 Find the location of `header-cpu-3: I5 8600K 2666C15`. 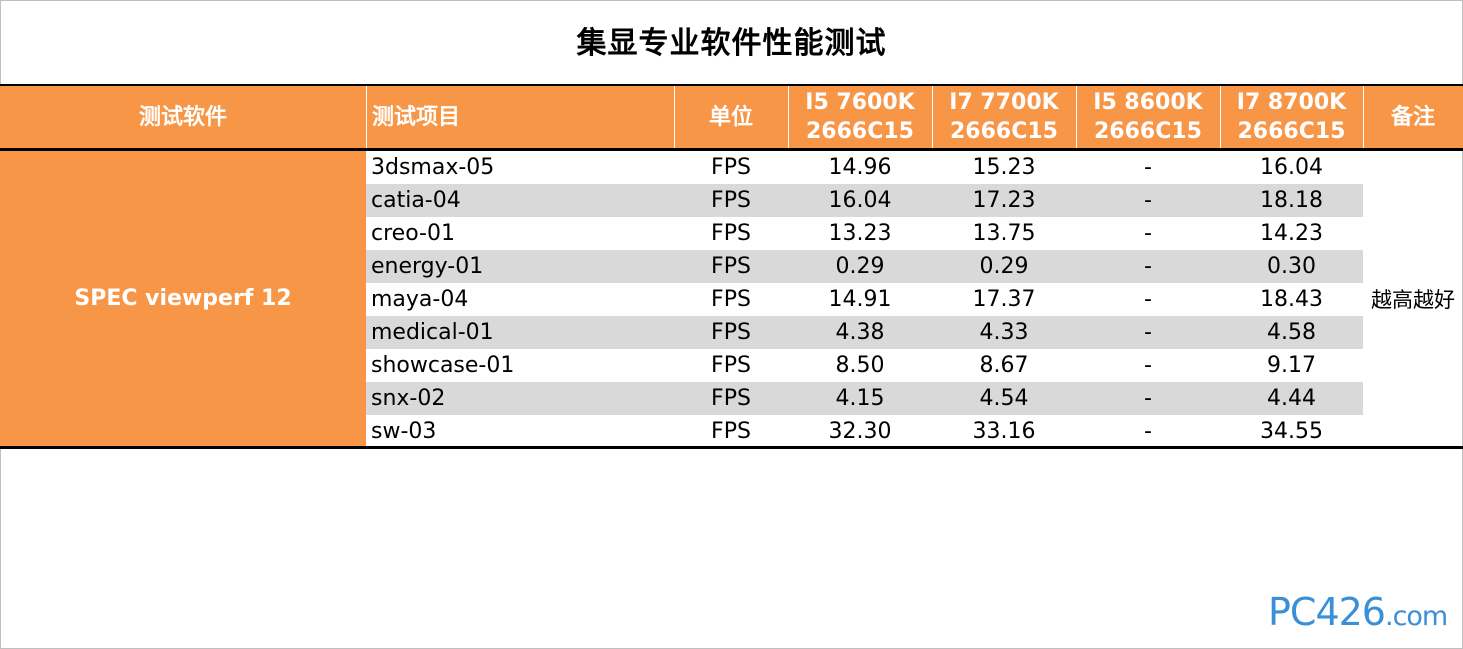

header-cpu-3: I5 8600K 2666C15 is located at coordinates (1148, 117).